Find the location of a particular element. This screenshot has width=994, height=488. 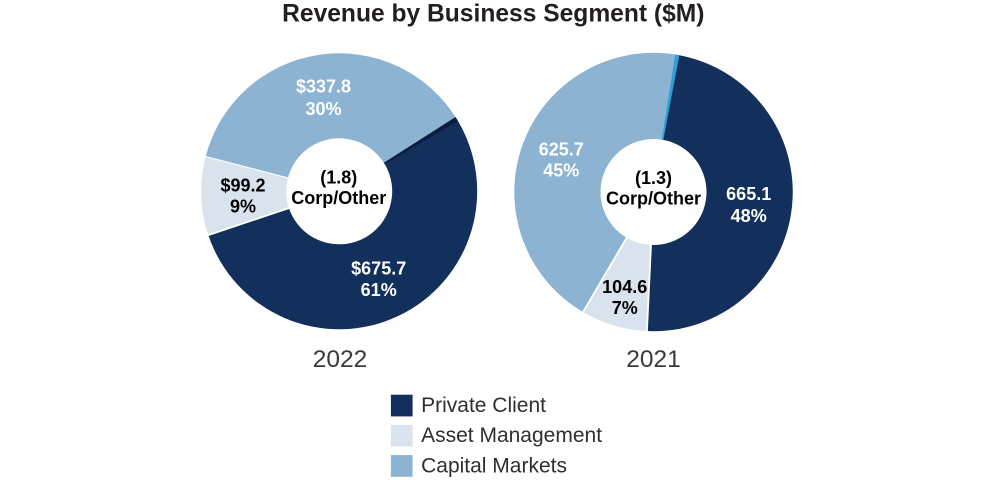

svg-text: 2021 is located at coordinates (653, 359).